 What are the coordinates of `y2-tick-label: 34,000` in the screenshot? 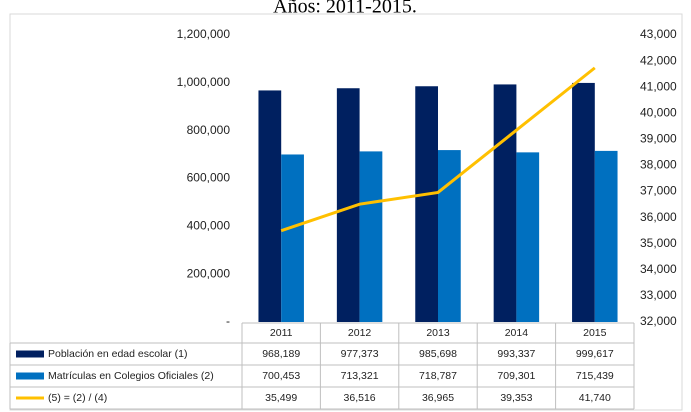 It's located at (658, 269).